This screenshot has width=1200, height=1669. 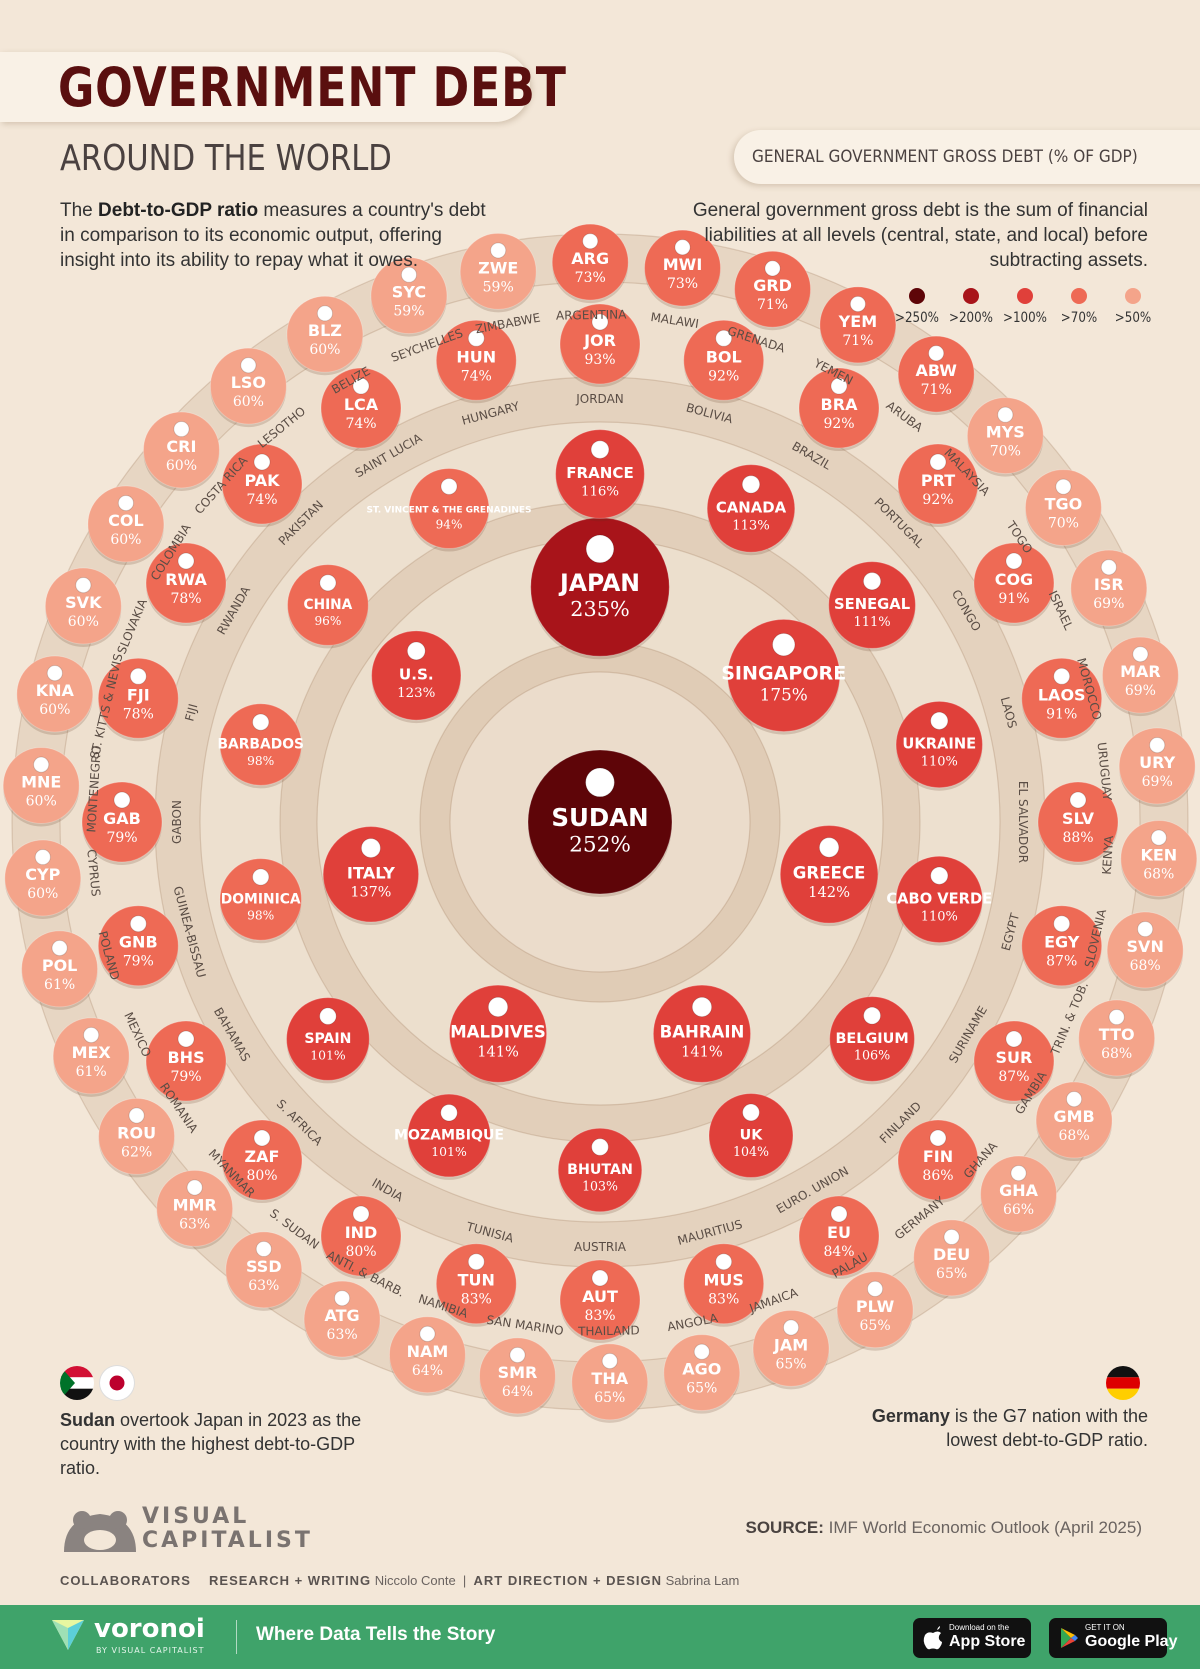 What do you see at coordinates (871, 622) in the screenshot?
I see `bubble-value: 111%` at bounding box center [871, 622].